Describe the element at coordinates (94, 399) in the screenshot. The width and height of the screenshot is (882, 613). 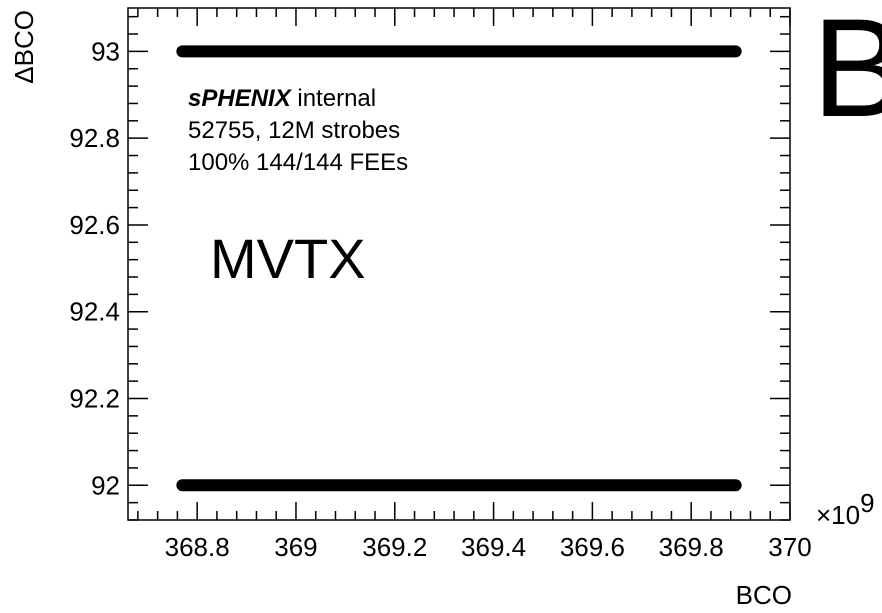
I see `y-tick-label: 92.2` at that location.